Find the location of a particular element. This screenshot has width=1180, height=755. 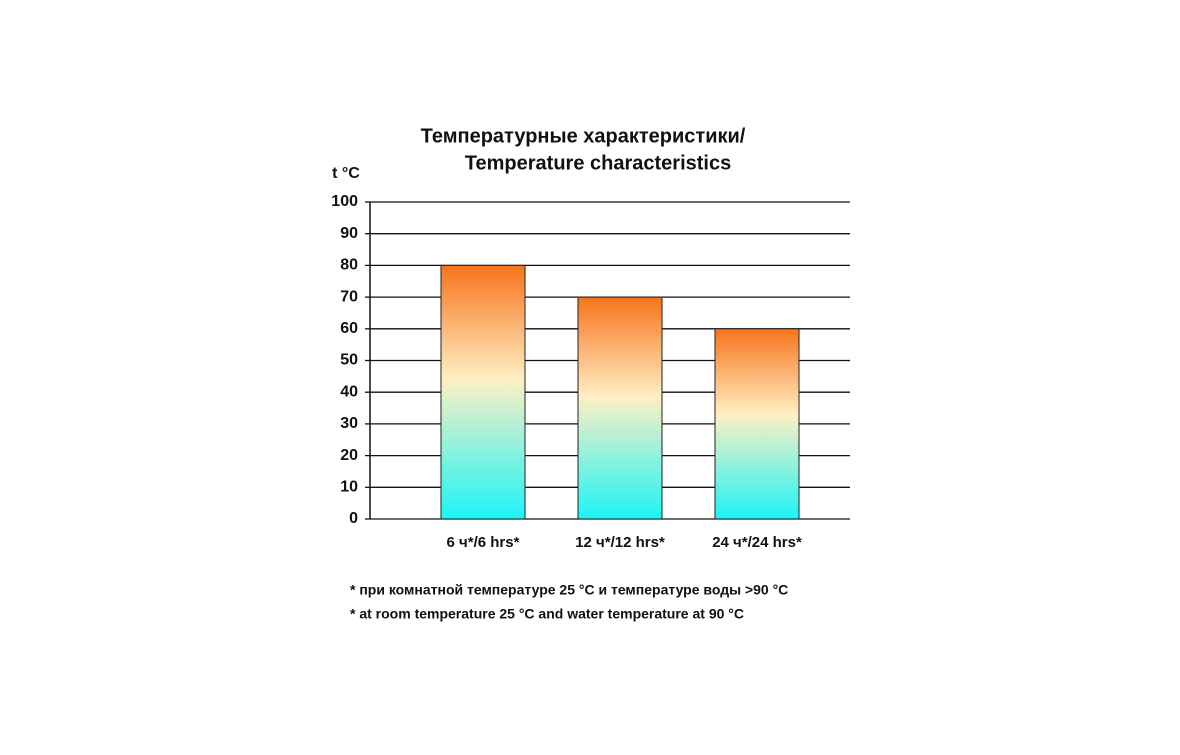

y-tick-label: 80 is located at coordinates (349, 265).